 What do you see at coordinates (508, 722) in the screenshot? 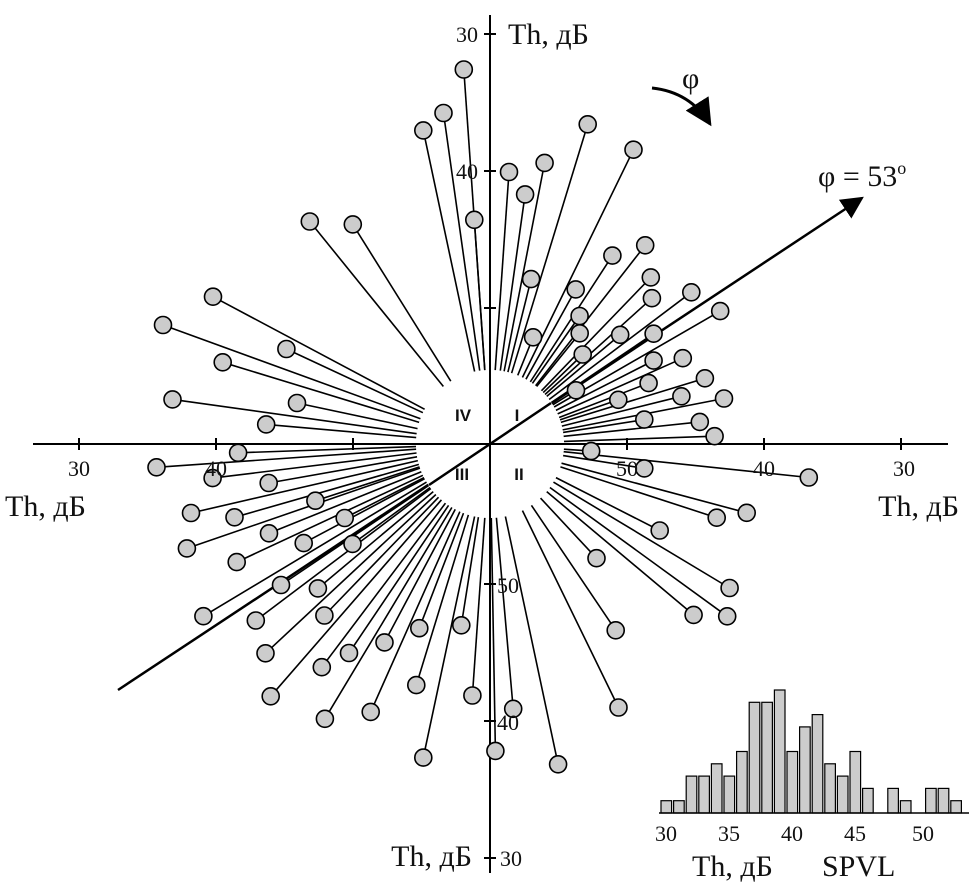
I see `tick-bottom-40: 40` at bounding box center [508, 722].